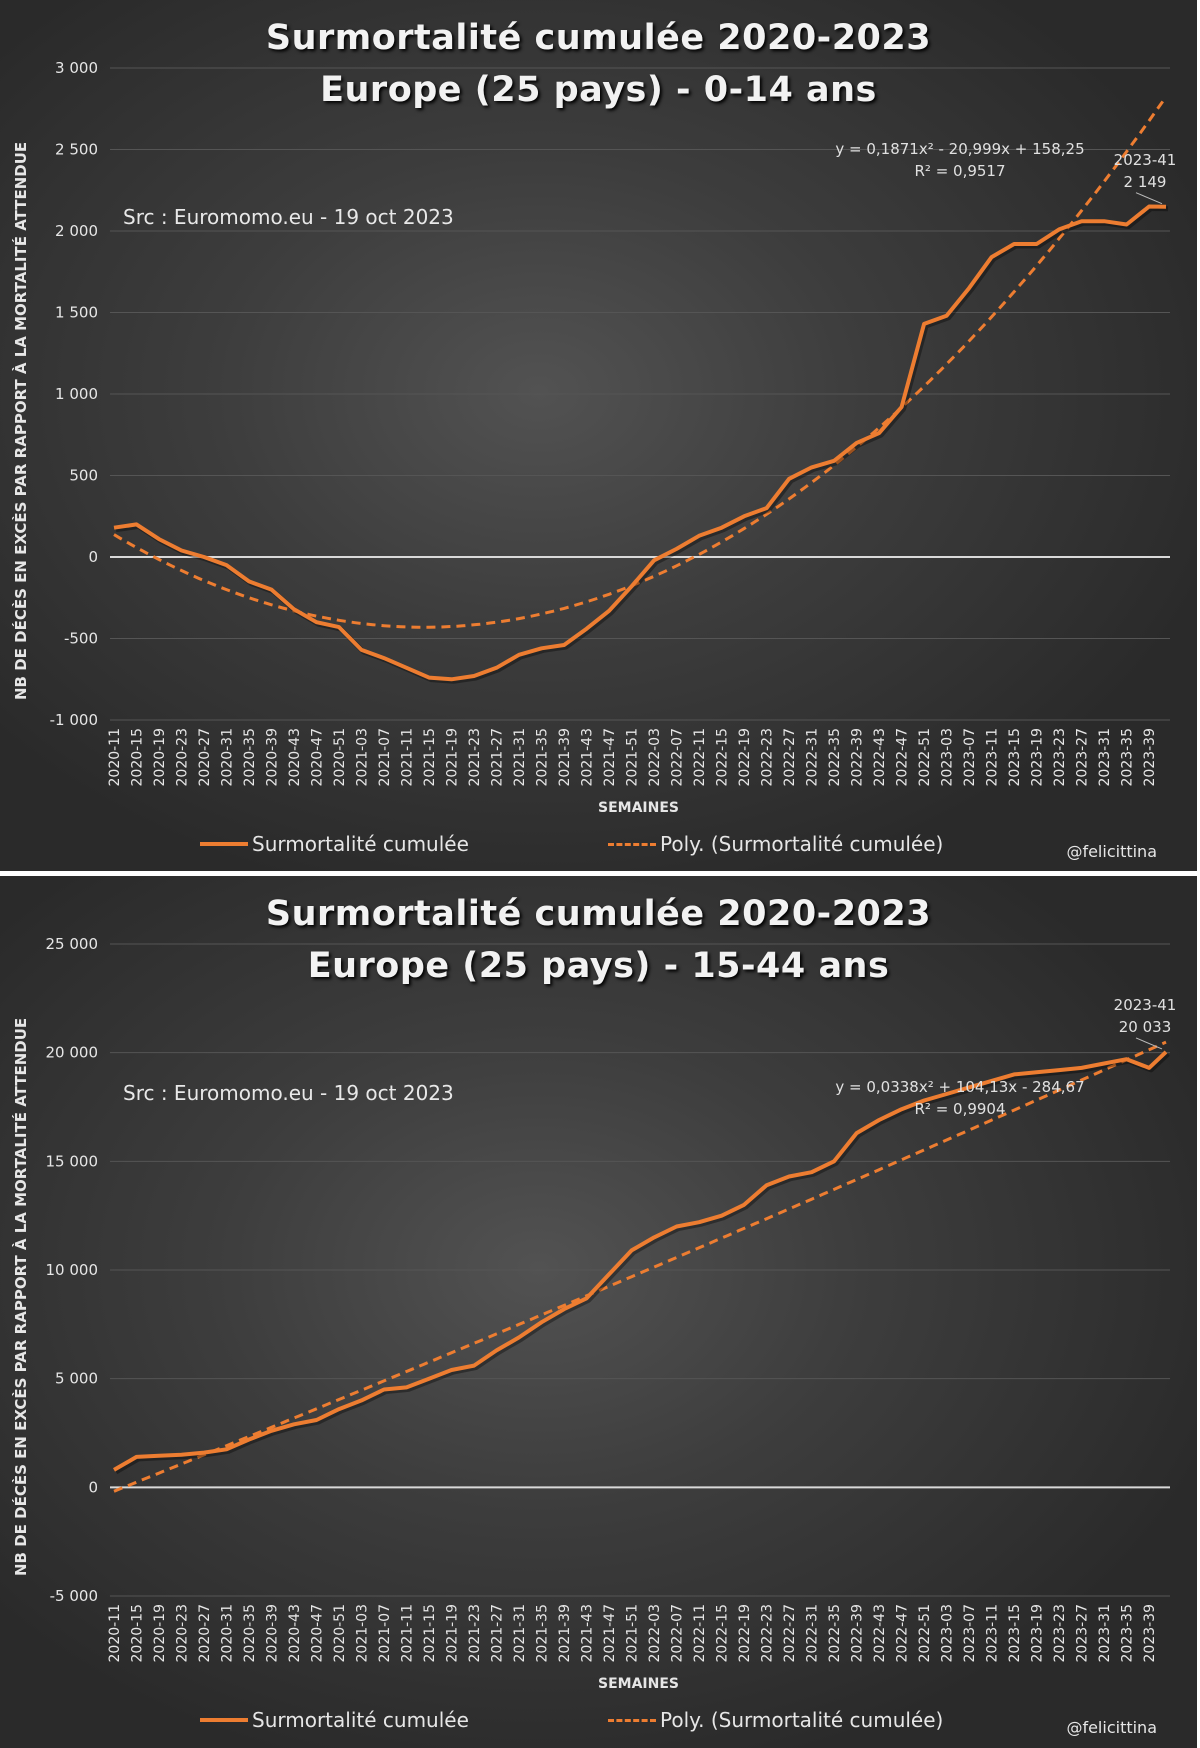  I want to click on x-tick-label: 2022-51, so click(925, 757).